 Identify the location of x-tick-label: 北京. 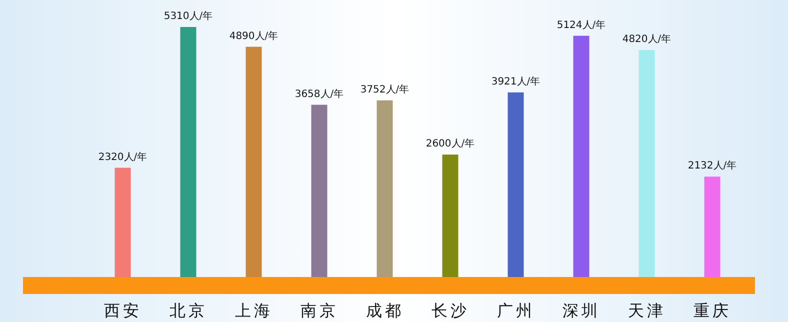
(188, 311).